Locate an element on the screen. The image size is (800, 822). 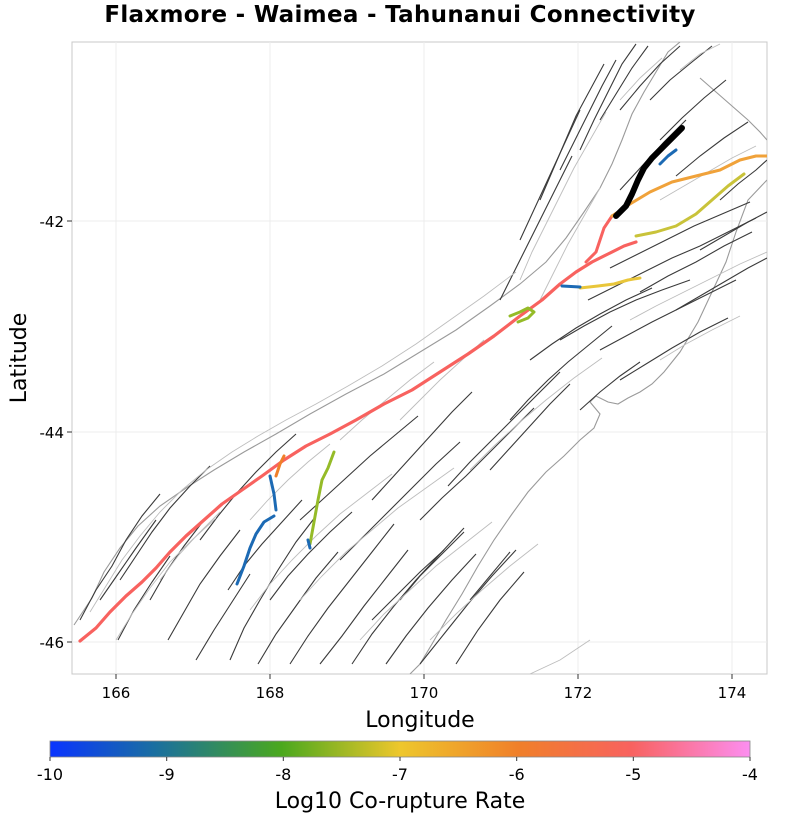
colorbar-tick-label: -6 is located at coordinates (517, 774).